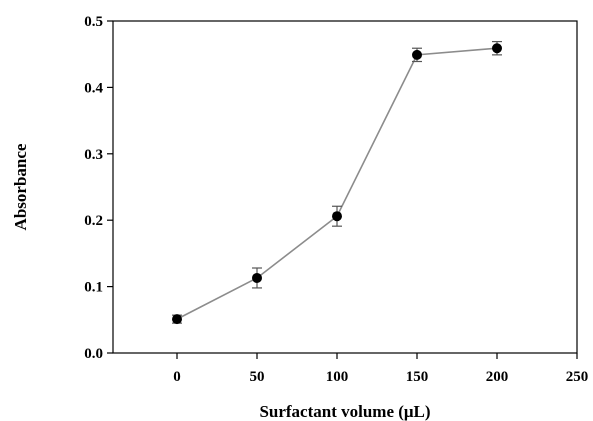 The width and height of the screenshot is (593, 421). I want to click on x-axis-ticks: 0 50 100 150 200 250, so click(380, 369).